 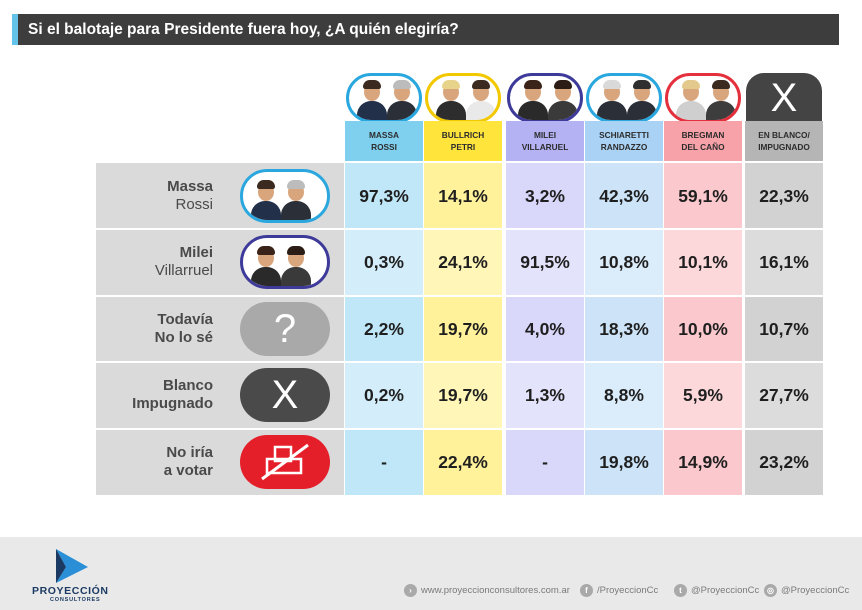 What do you see at coordinates (463, 141) in the screenshot?
I see `column-label: BULLRICH PETRI` at bounding box center [463, 141].